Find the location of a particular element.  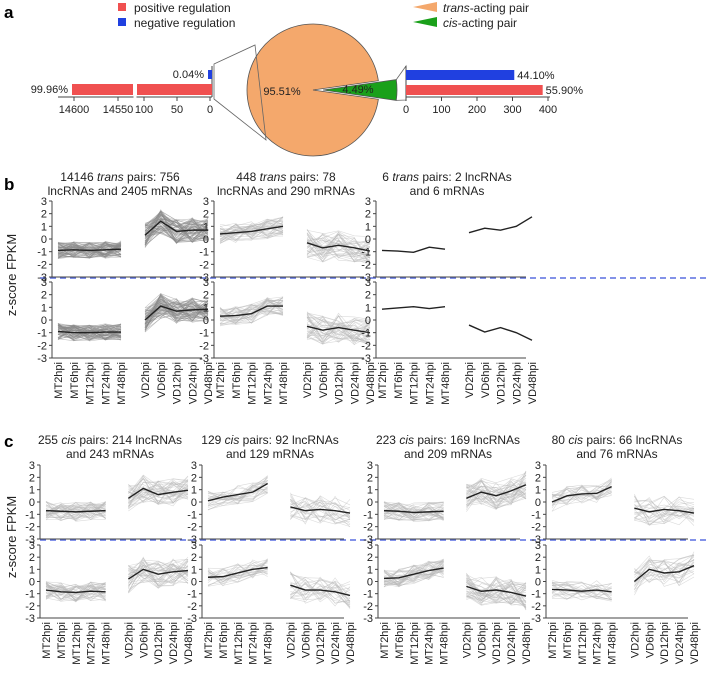

trans-bar-positive-right is located at coordinates (174, 89).